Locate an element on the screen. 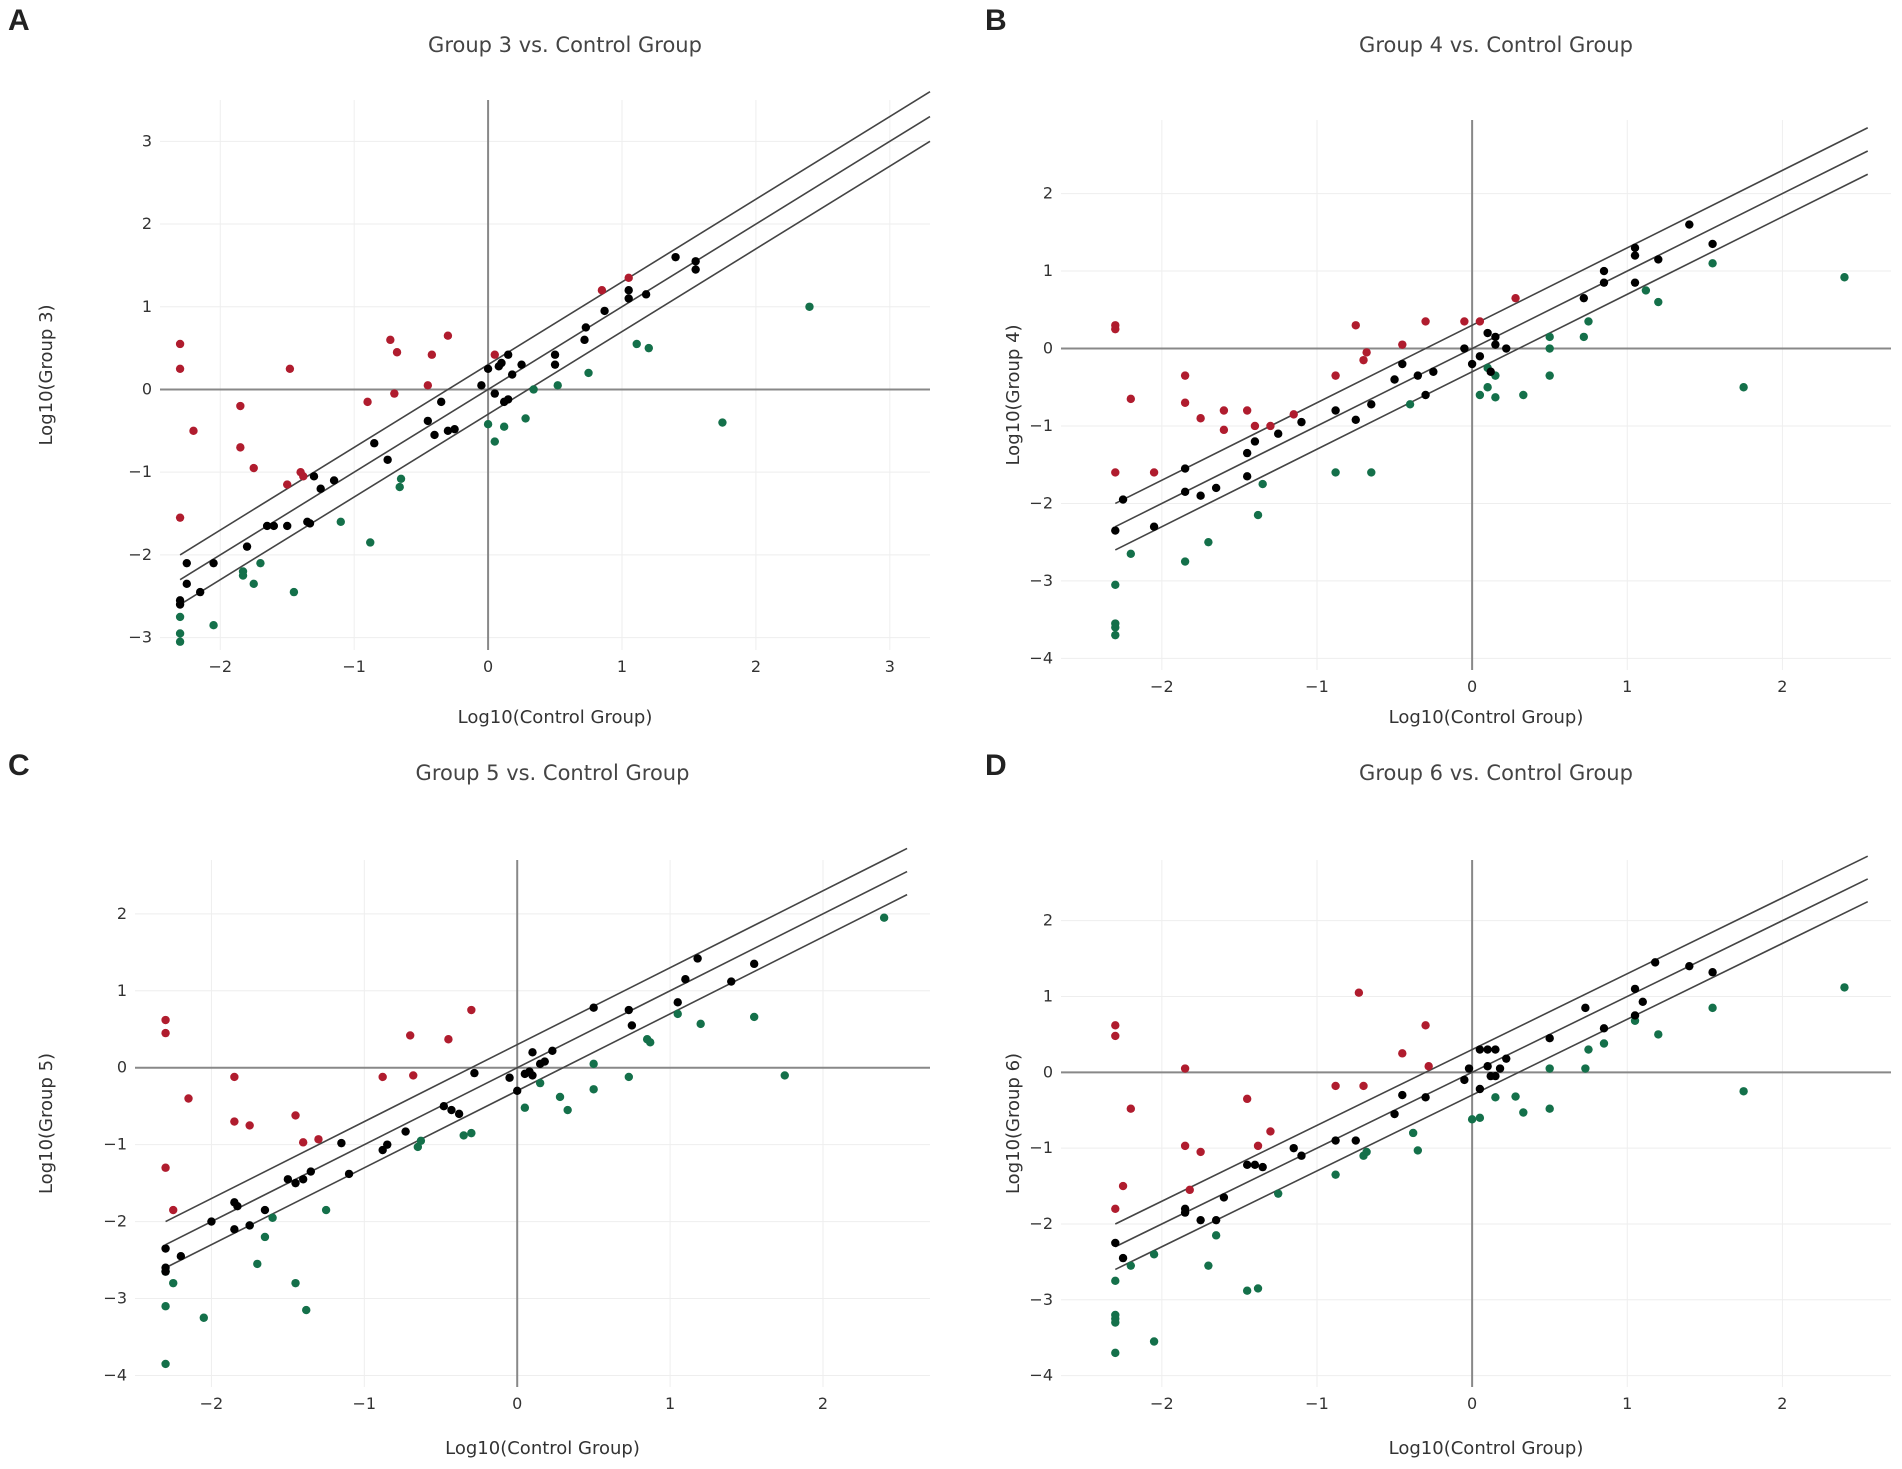 This screenshot has width=1902, height=1469. y-tick-label: −3 is located at coordinates (140, 637).